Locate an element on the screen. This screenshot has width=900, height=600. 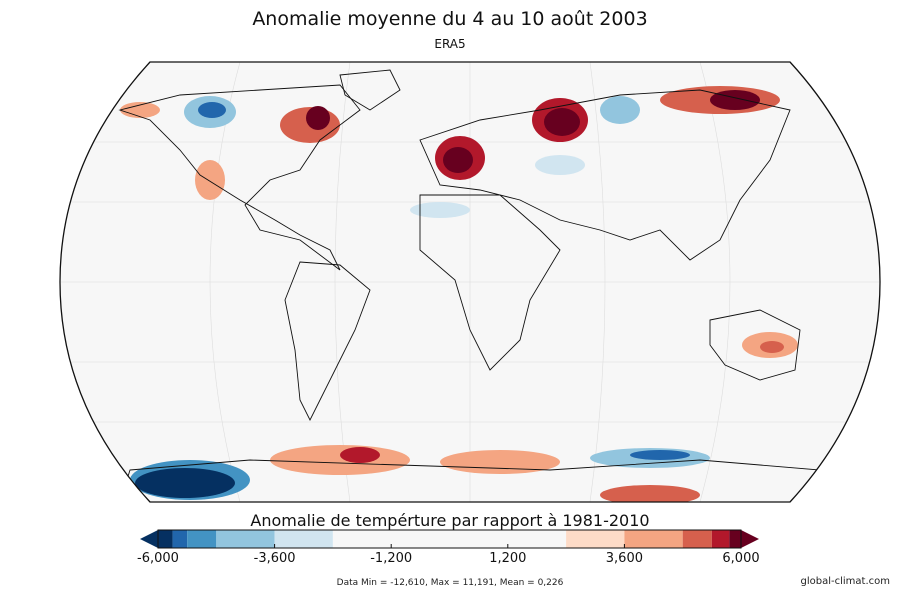
map-subtitle: ERA5 is located at coordinates (450, 44).